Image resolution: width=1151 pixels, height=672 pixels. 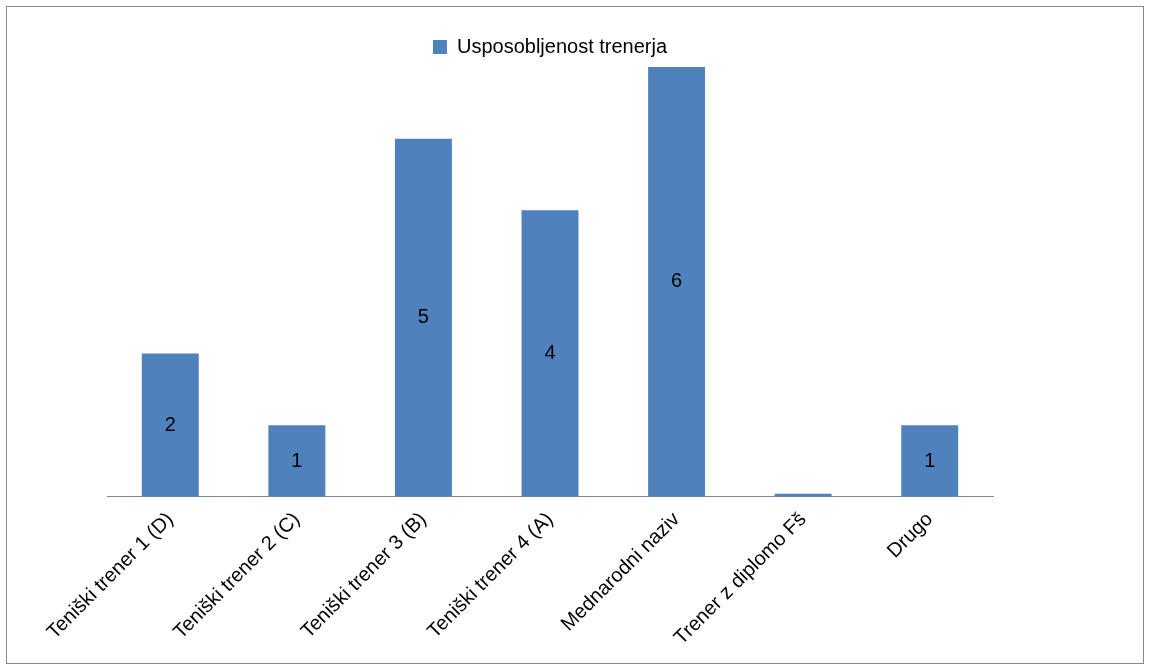 I want to click on data-label: 4, so click(x=550, y=352).